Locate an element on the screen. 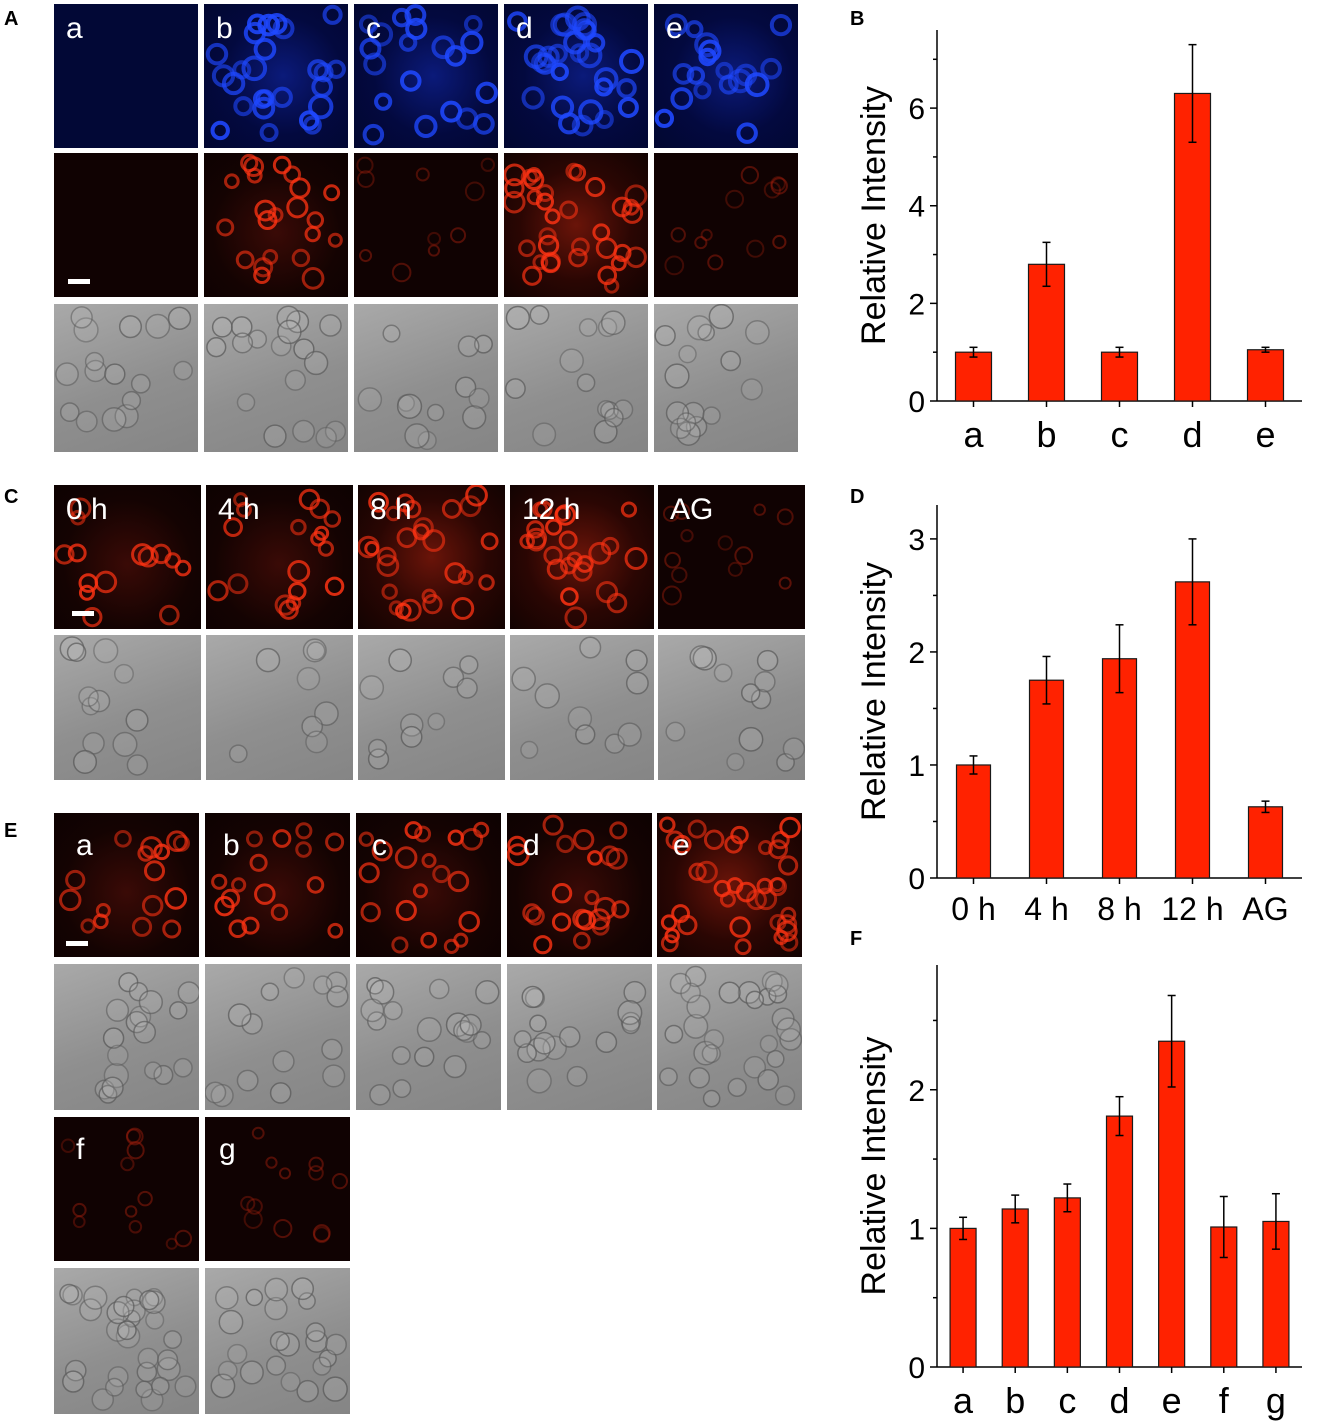 This screenshot has width=1325, height=1427. micrograph-8h-brightfield is located at coordinates (431, 707).